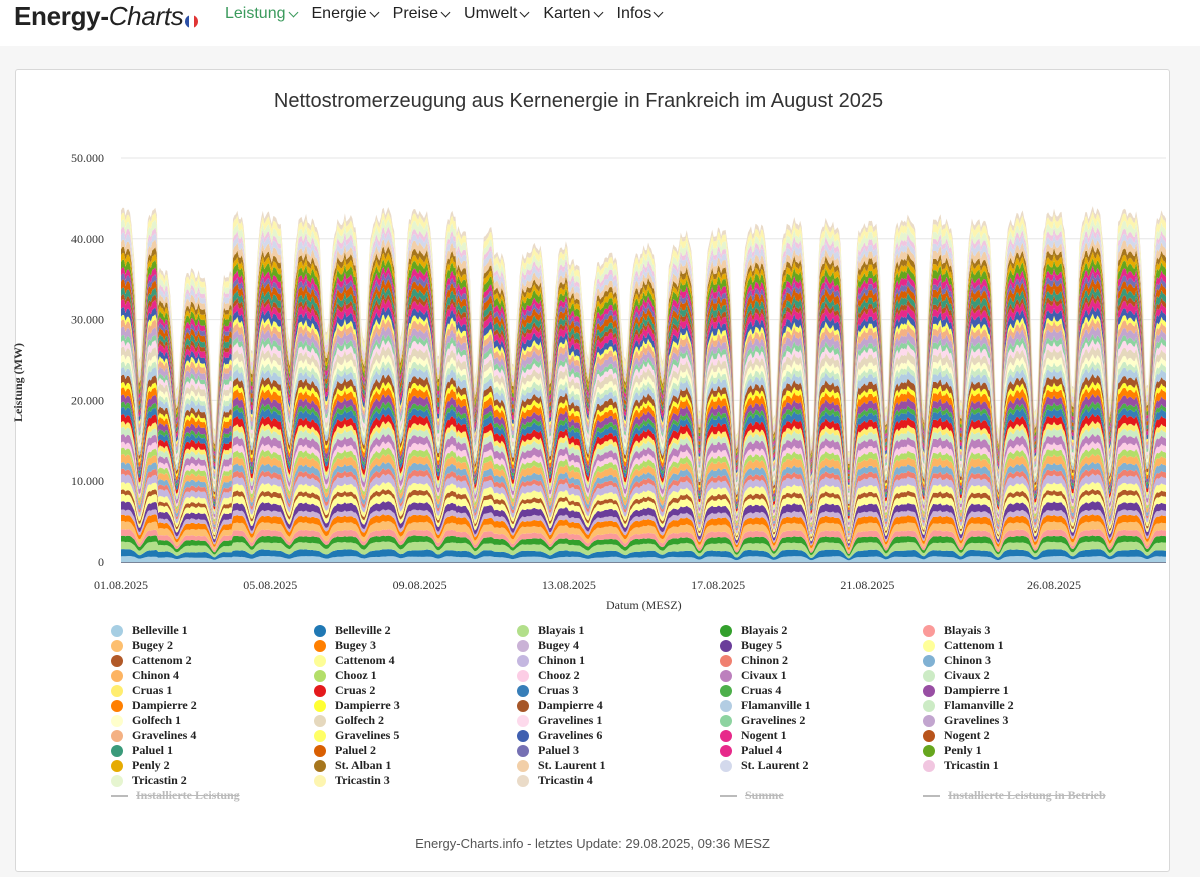  I want to click on legend-item: Golfech 2, so click(349, 720).